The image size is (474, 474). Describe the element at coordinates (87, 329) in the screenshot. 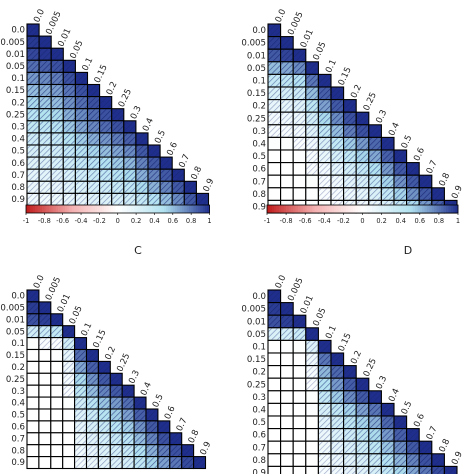

I see `diagonal-label: 0.1` at that location.